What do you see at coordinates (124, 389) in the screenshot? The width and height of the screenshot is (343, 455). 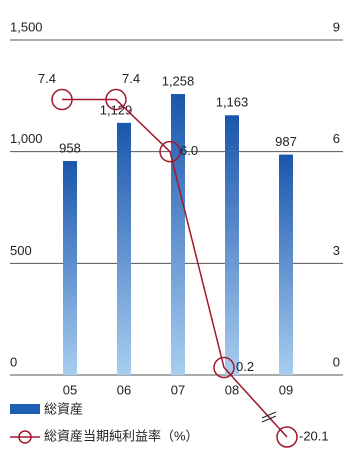 I see `x-tick-label: 06` at bounding box center [124, 389].